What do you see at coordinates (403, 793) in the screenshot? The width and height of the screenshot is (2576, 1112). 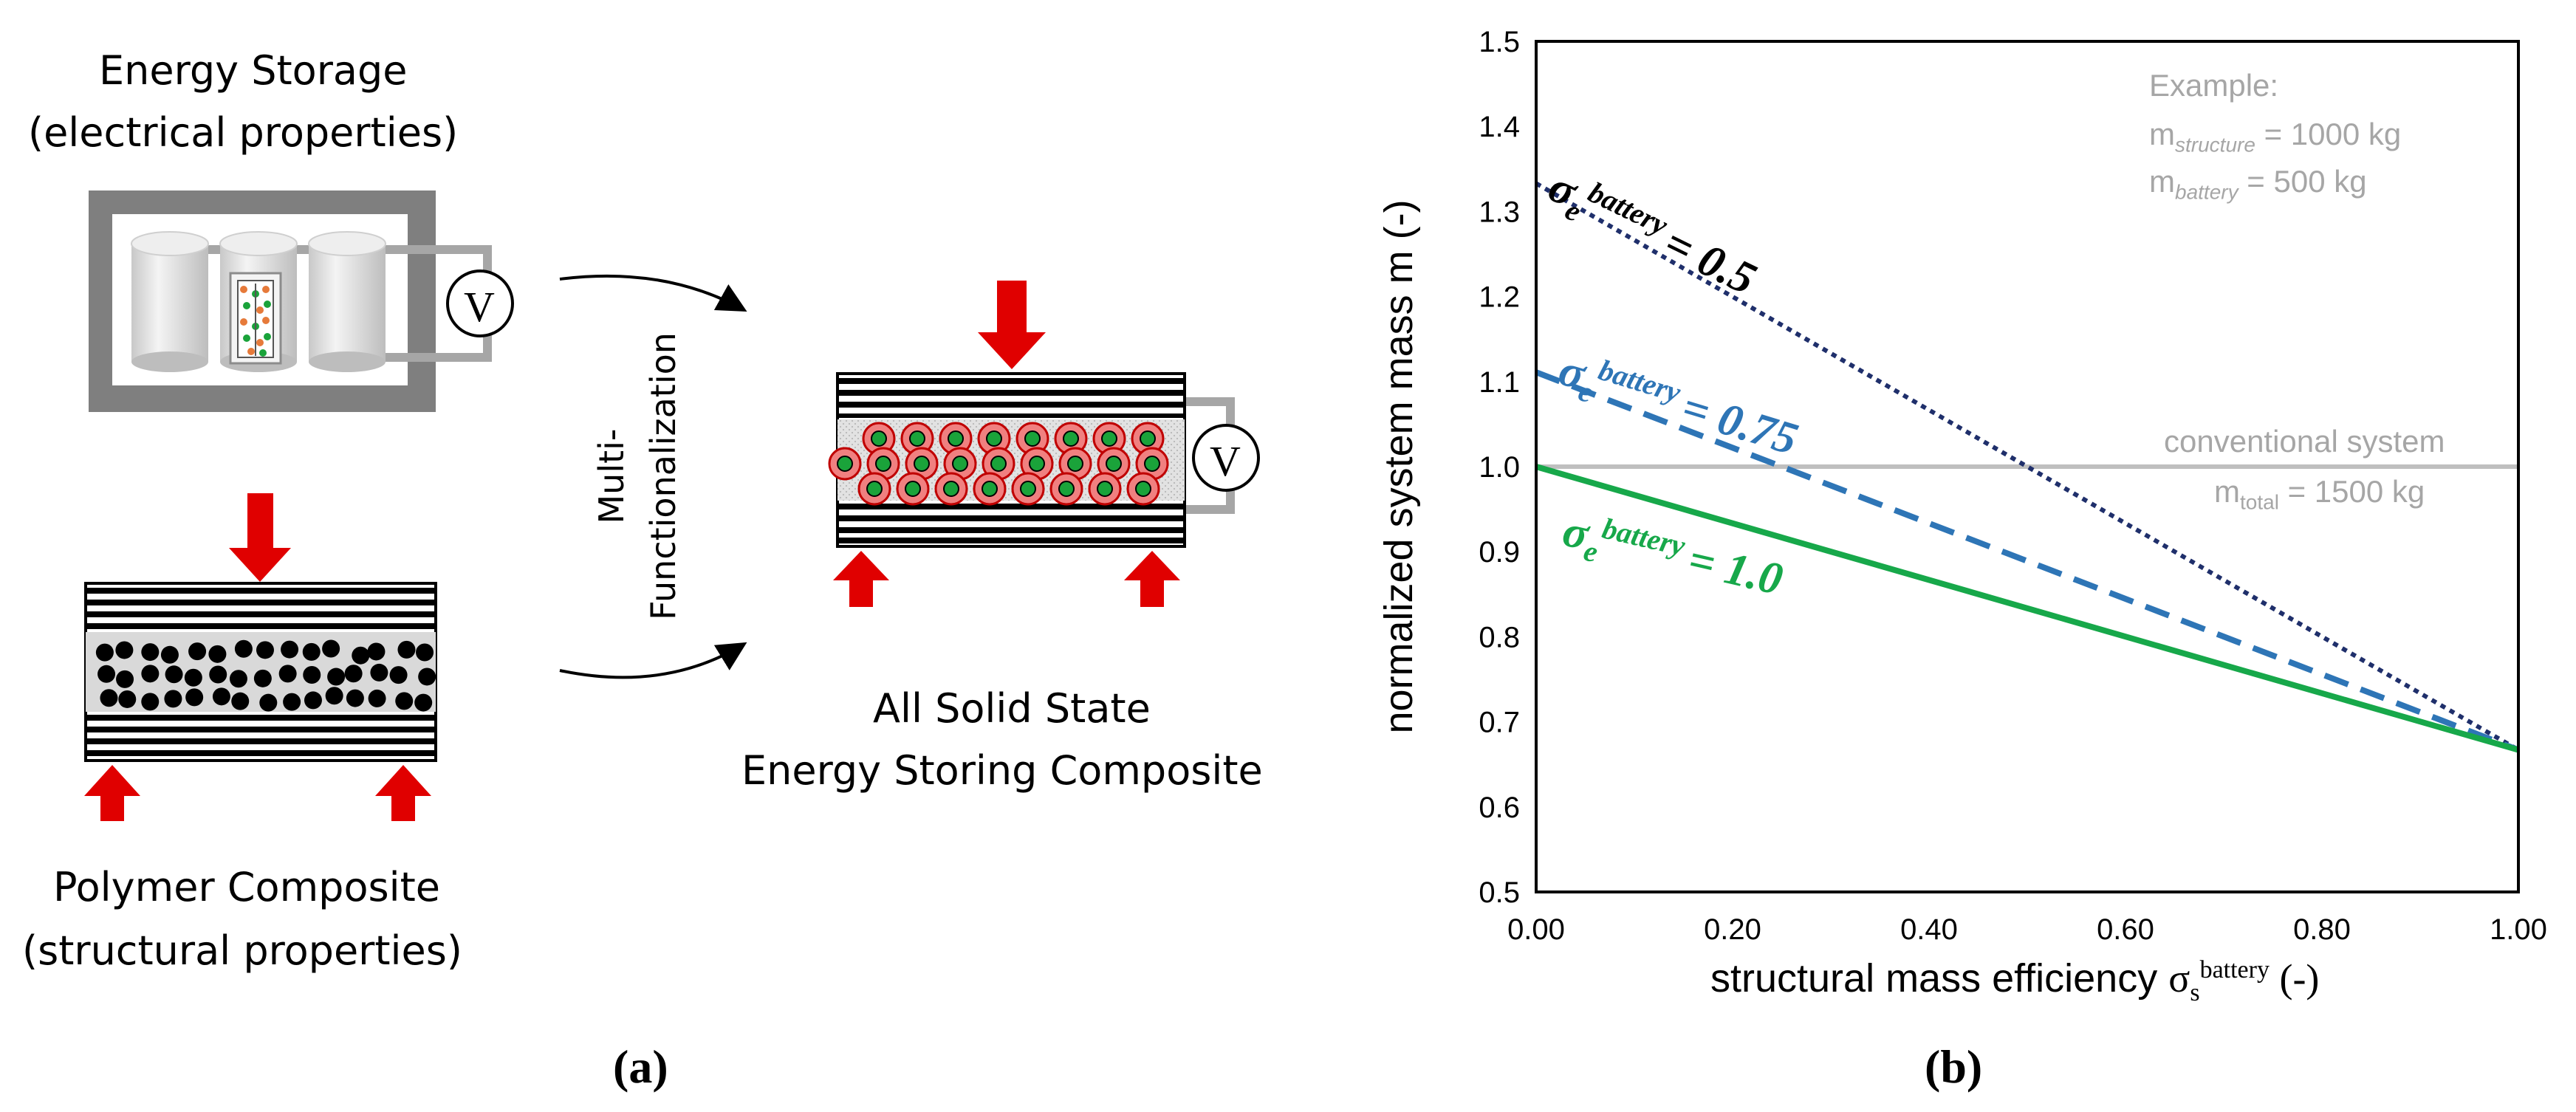 I see `load-arrow-bottom-right` at bounding box center [403, 793].